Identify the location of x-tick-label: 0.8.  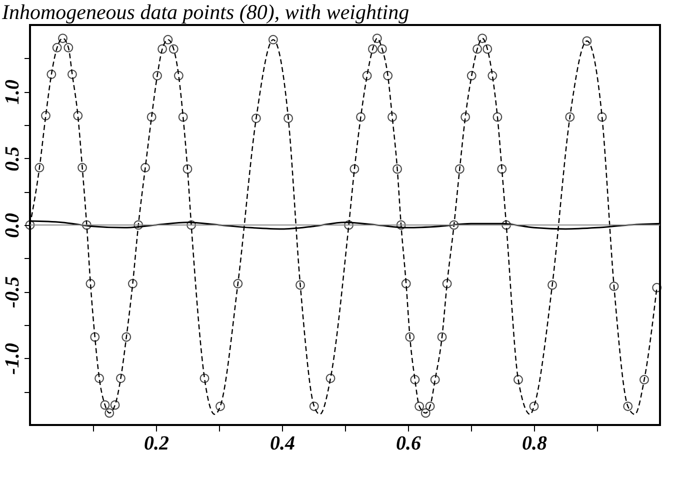
(534, 443).